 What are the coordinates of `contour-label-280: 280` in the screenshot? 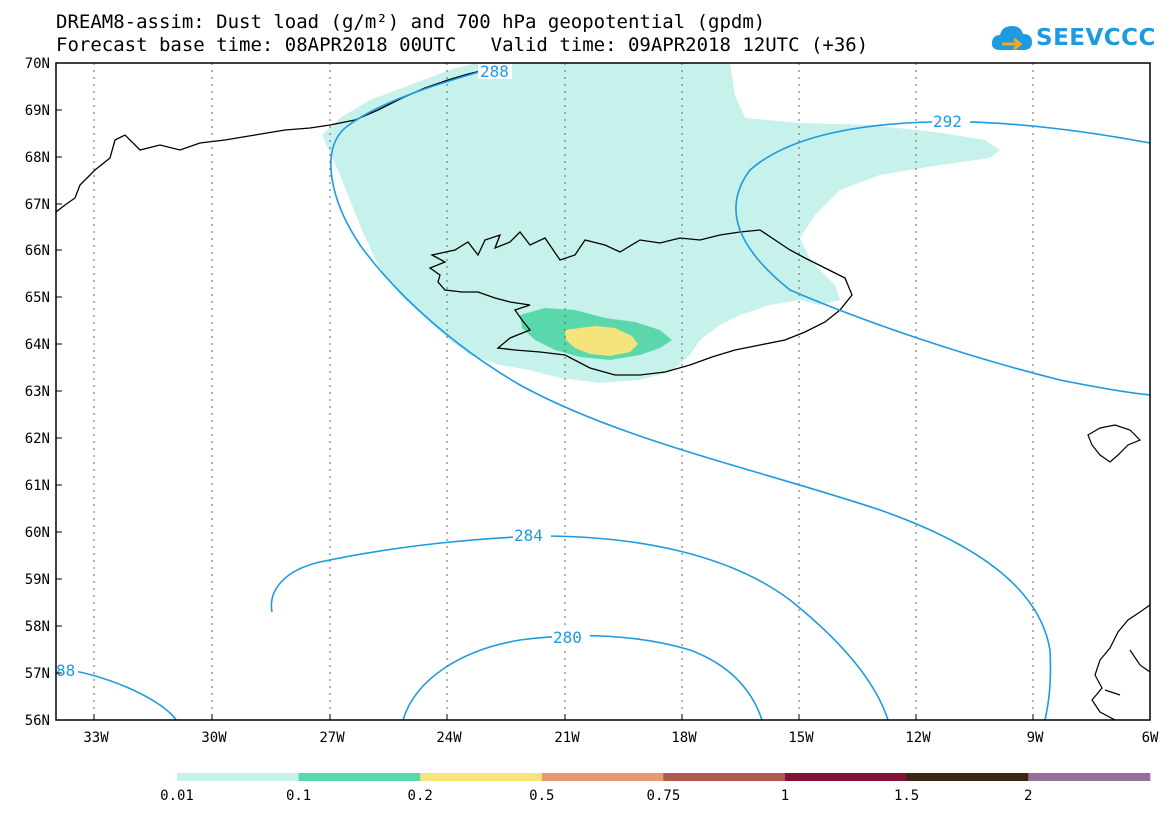 It's located at (567, 637).